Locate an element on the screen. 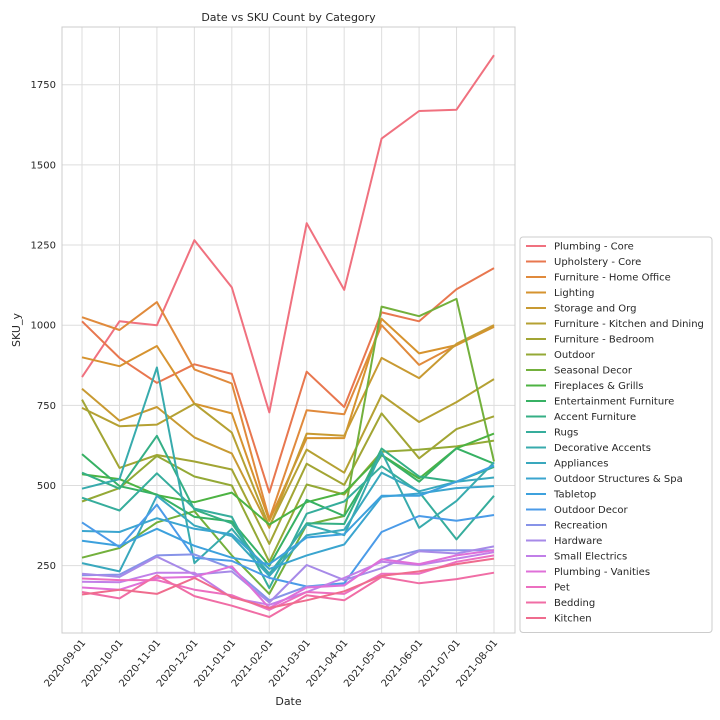 This screenshot has height=720, width=720. legend-entry: Outdoor Structures & Spa is located at coordinates (604, 479).